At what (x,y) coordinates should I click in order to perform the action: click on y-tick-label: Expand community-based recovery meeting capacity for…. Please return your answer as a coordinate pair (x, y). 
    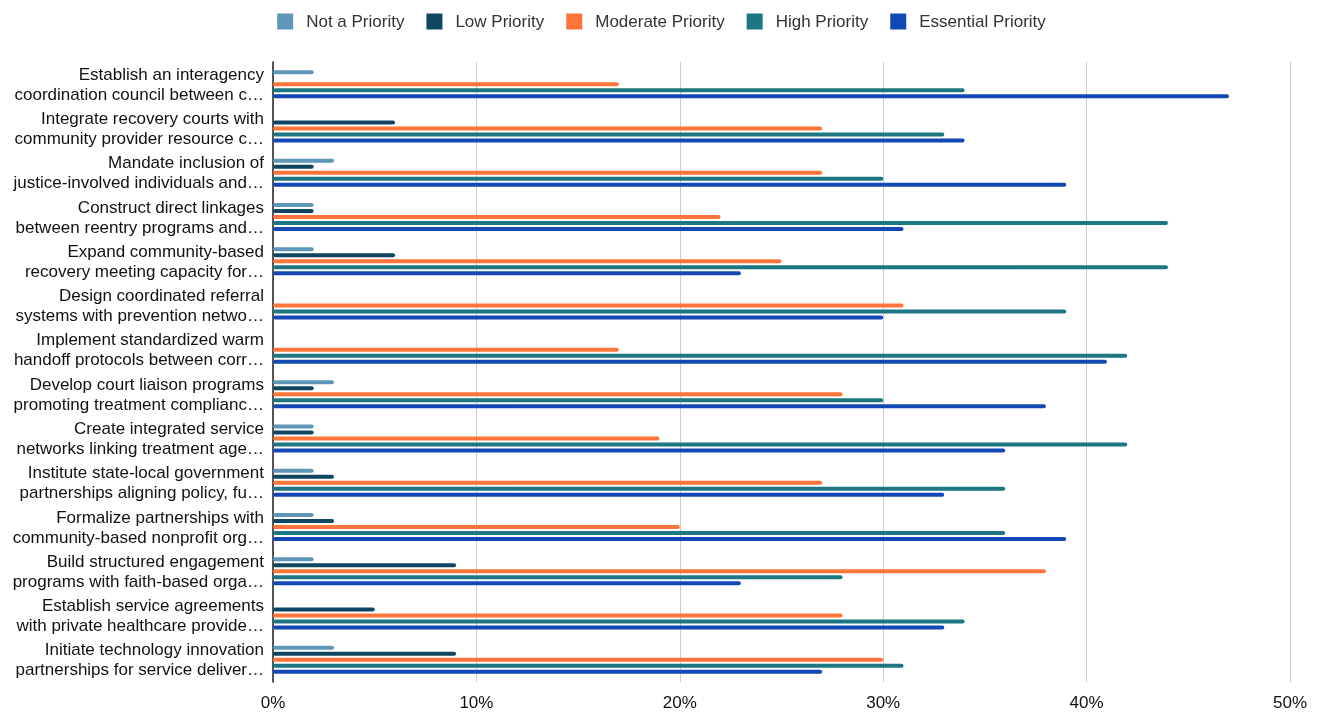
    Looking at the image, I should click on (144, 261).